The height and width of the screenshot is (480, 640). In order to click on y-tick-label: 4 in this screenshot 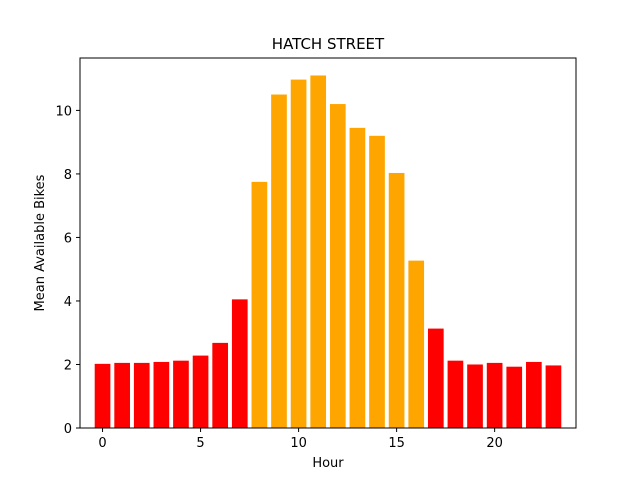, I will do `click(68, 302)`.